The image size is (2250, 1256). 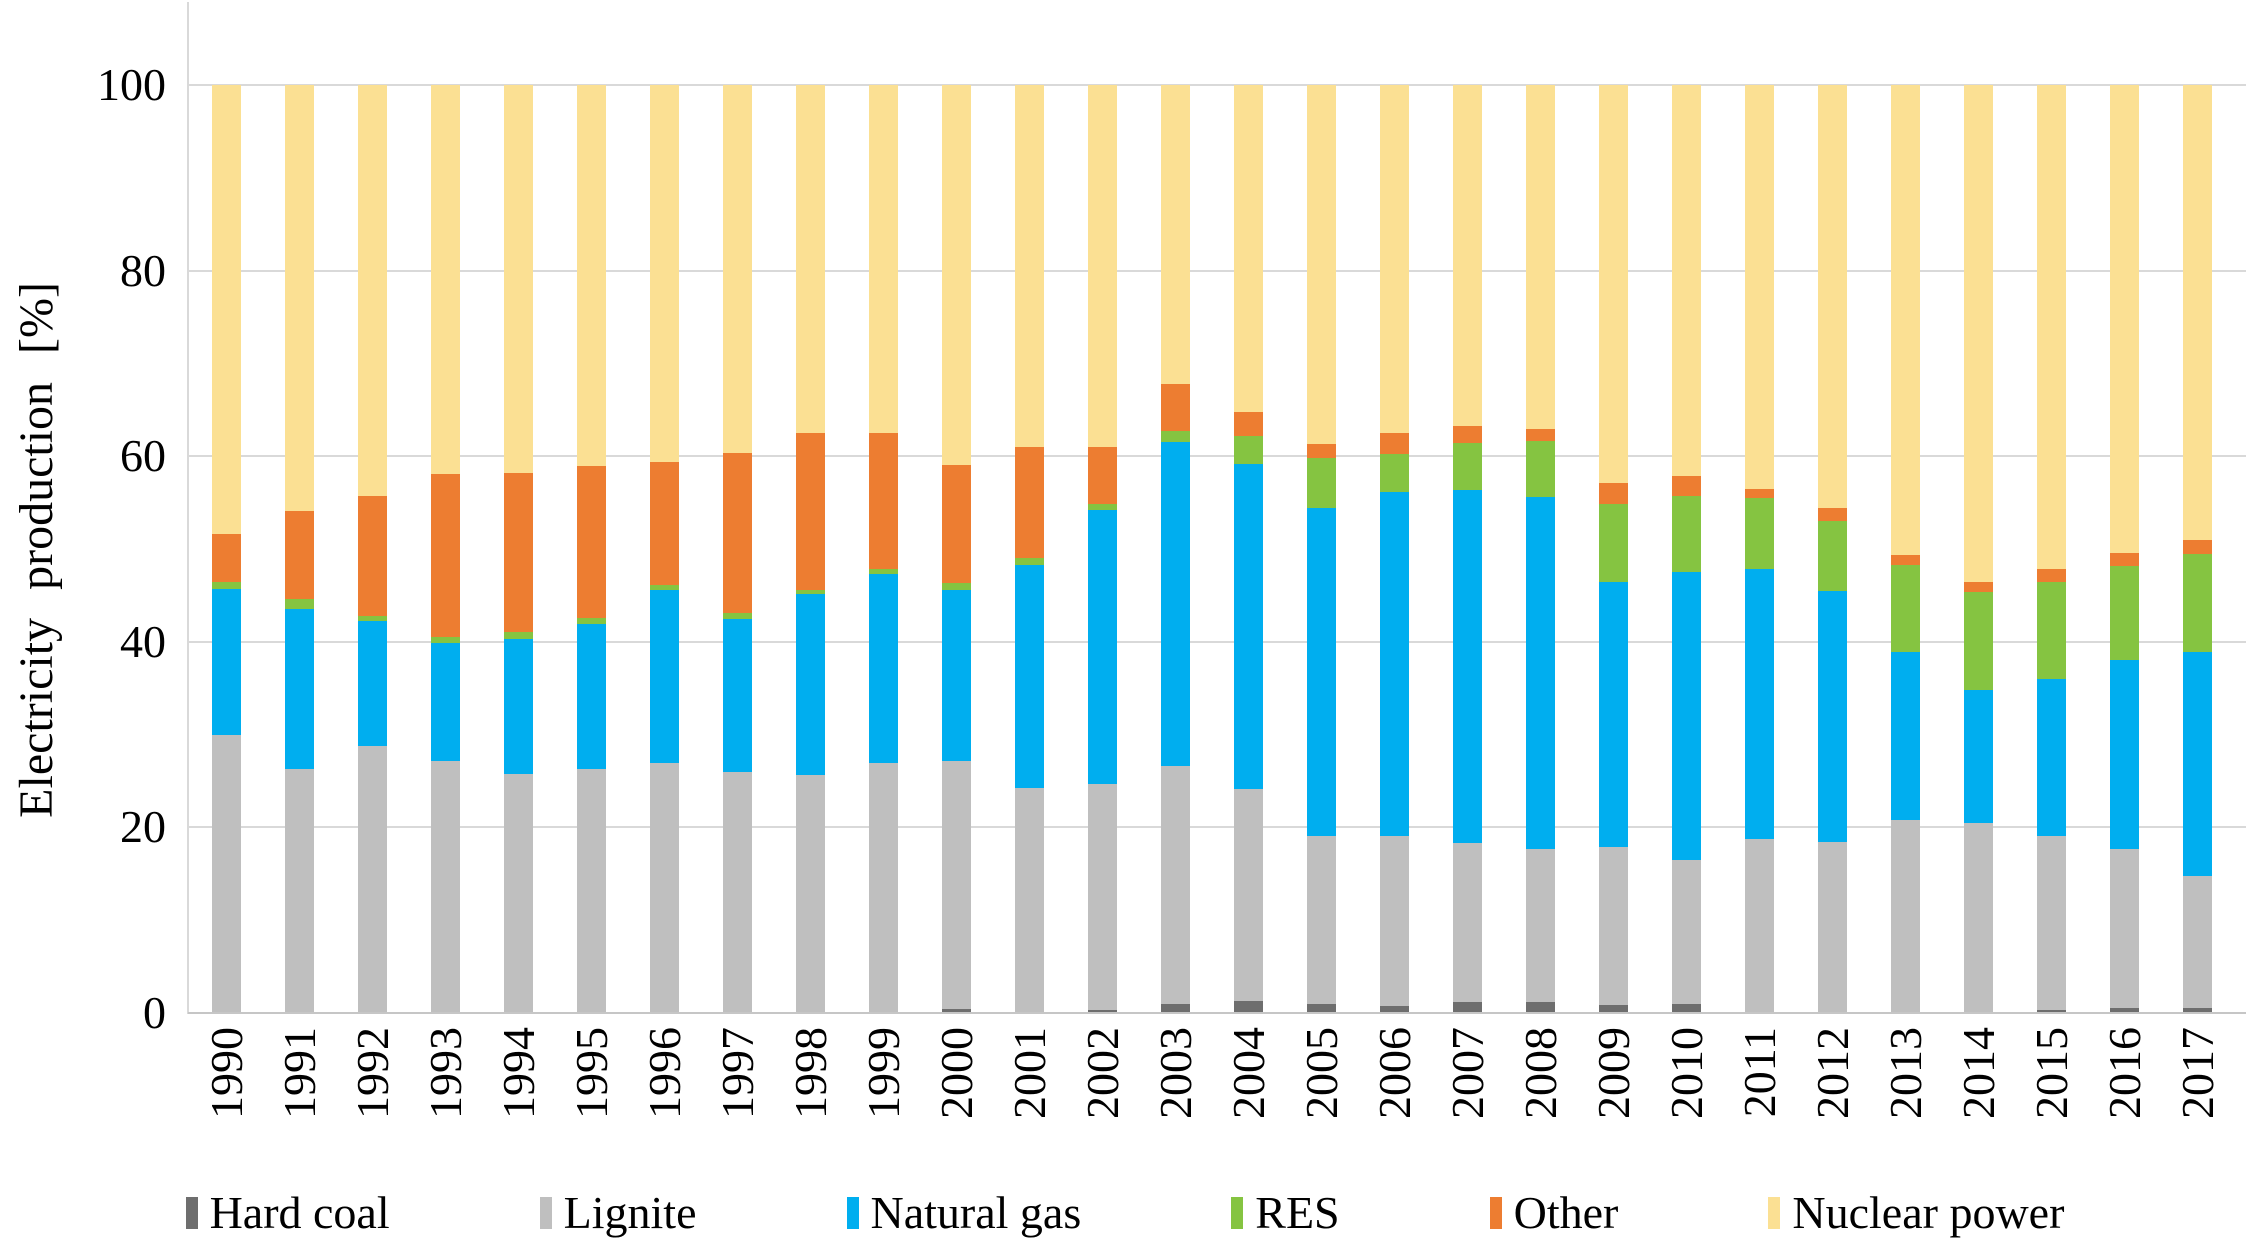 What do you see at coordinates (630, 1212) in the screenshot?
I see `legend-label-lignite: Lignite` at bounding box center [630, 1212].